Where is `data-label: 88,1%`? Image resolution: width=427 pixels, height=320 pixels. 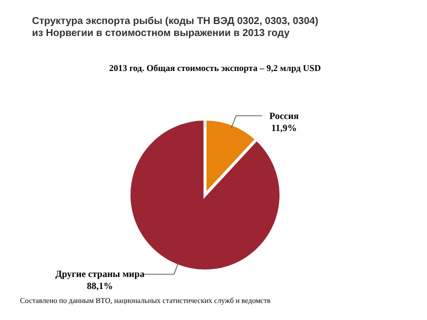 data-label: 88,1% is located at coordinates (99, 287).